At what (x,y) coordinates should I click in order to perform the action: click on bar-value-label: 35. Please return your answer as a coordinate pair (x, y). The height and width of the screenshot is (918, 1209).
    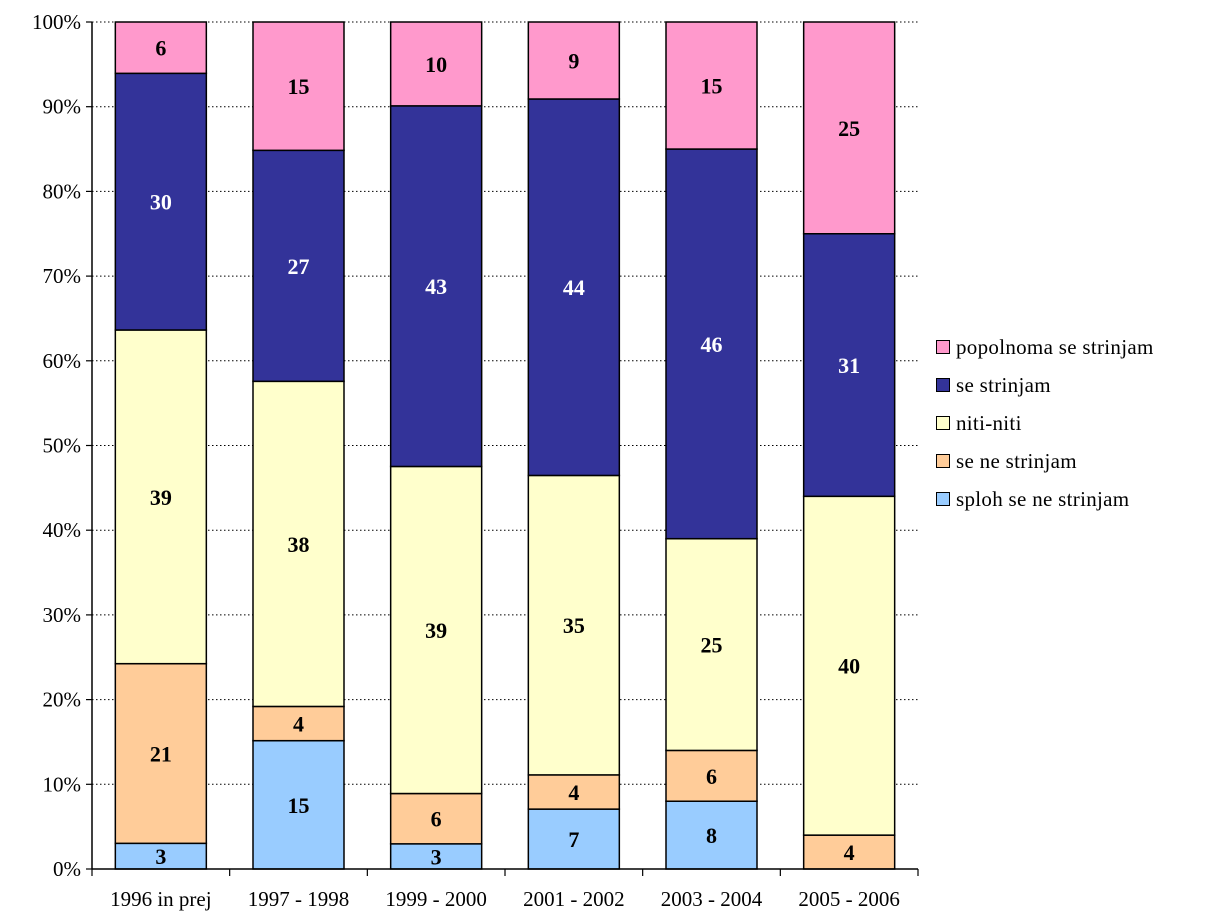
    Looking at the image, I should click on (574, 625).